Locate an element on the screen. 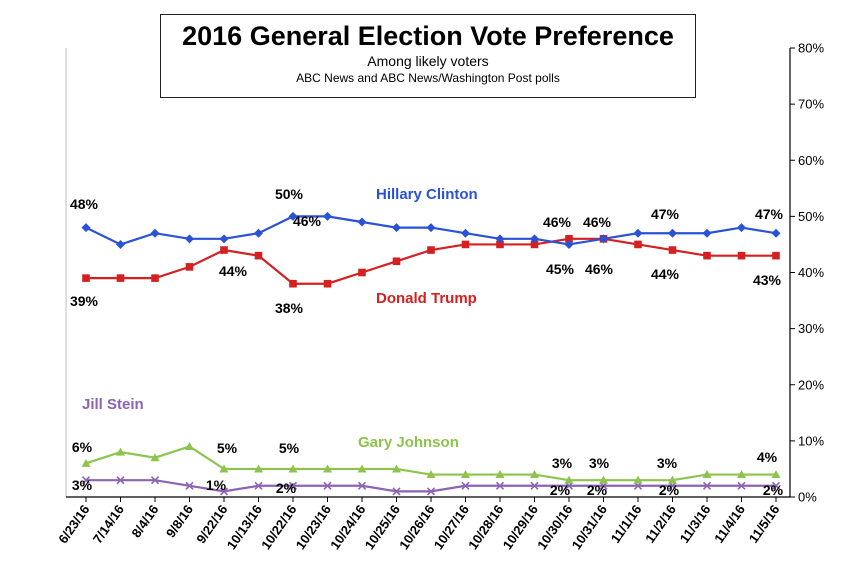 The image size is (860, 580). y-tick-label: 10% is located at coordinates (811, 440).